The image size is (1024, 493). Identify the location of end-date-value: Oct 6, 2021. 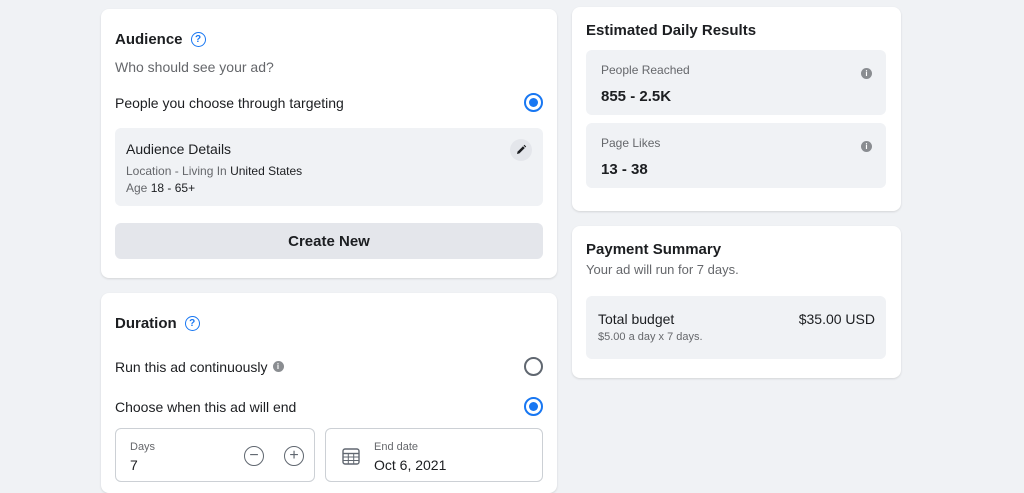
(410, 465).